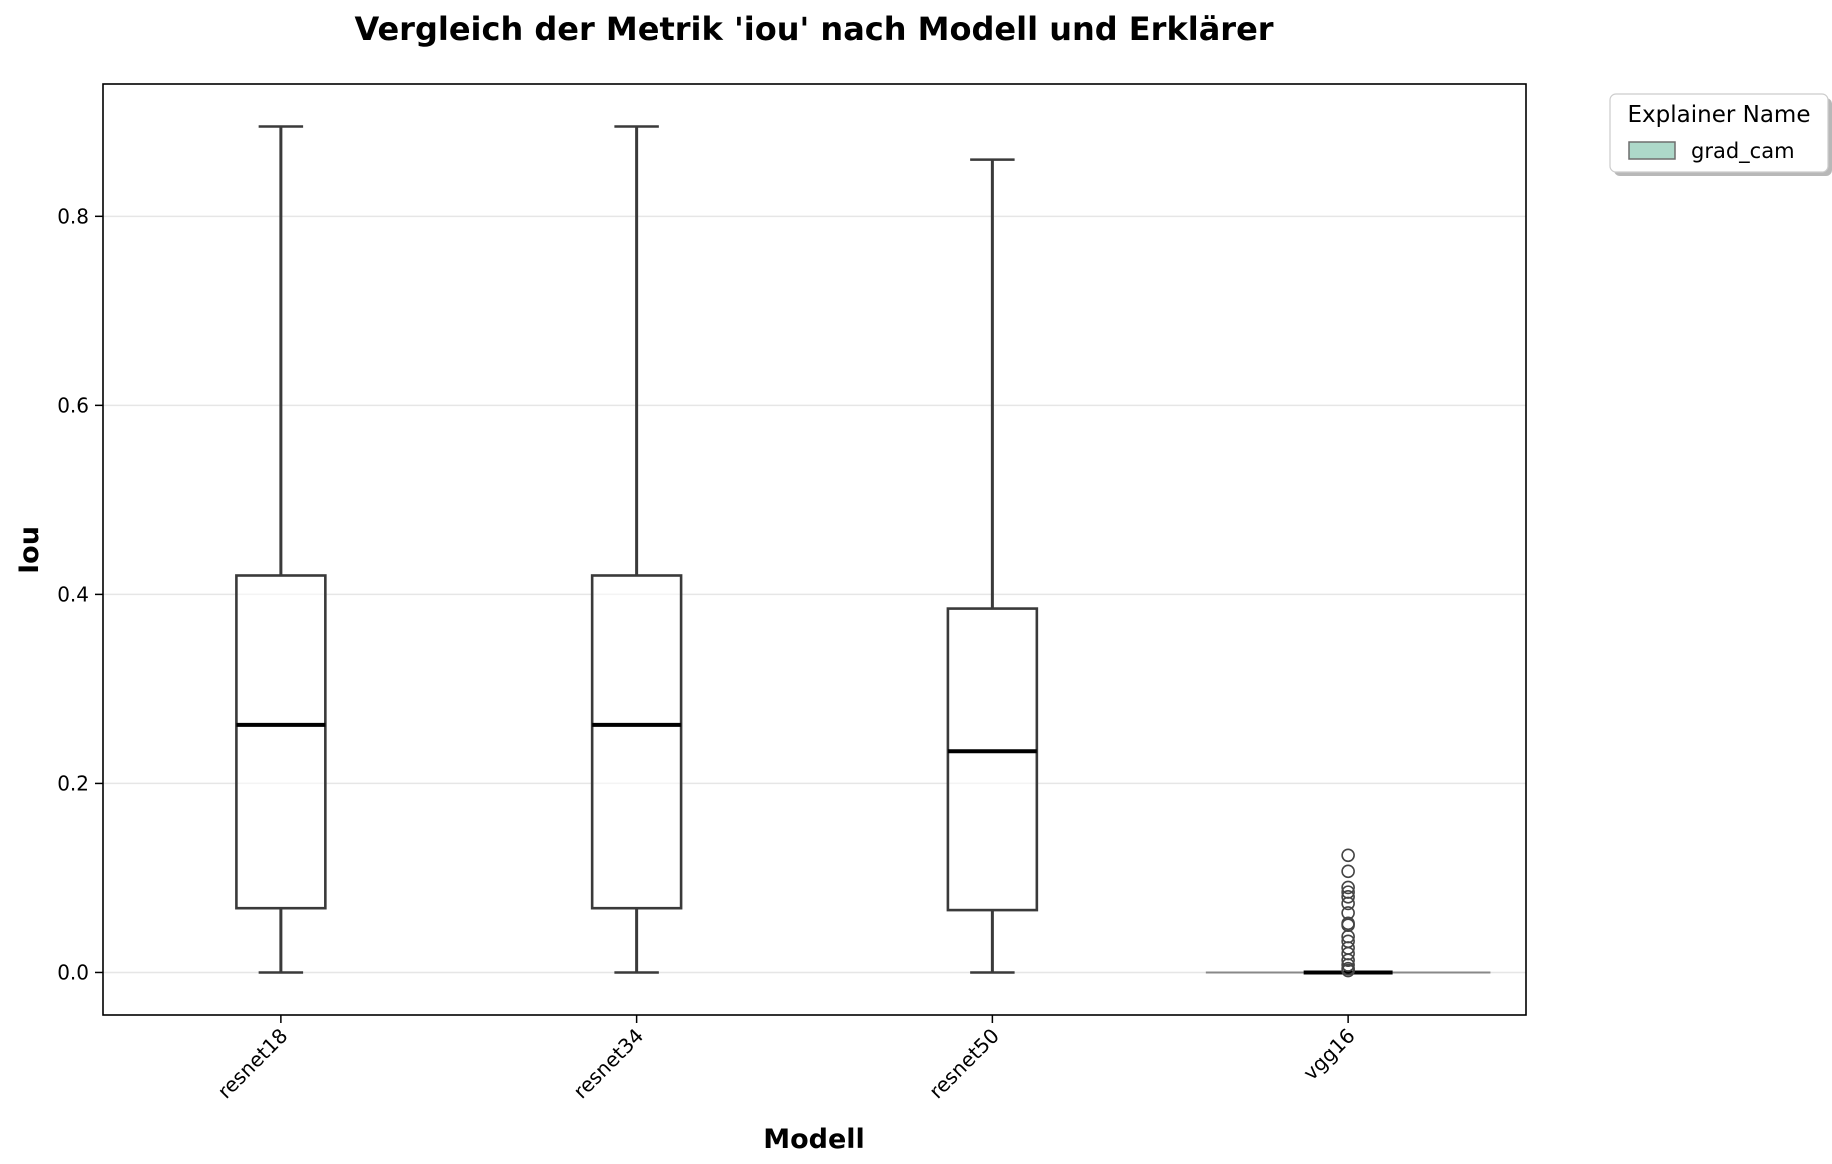 Image resolution: width=1832 pixels, height=1164 pixels. I want to click on y-tick-label: 0.4, so click(73, 594).